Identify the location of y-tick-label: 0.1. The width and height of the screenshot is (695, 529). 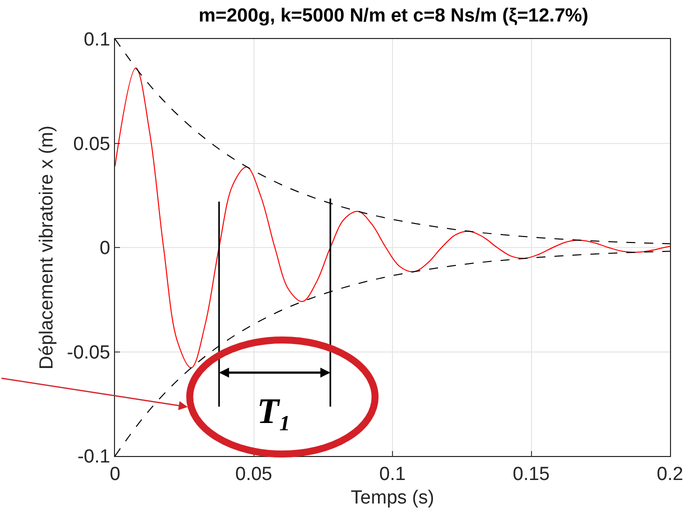
(97, 40).